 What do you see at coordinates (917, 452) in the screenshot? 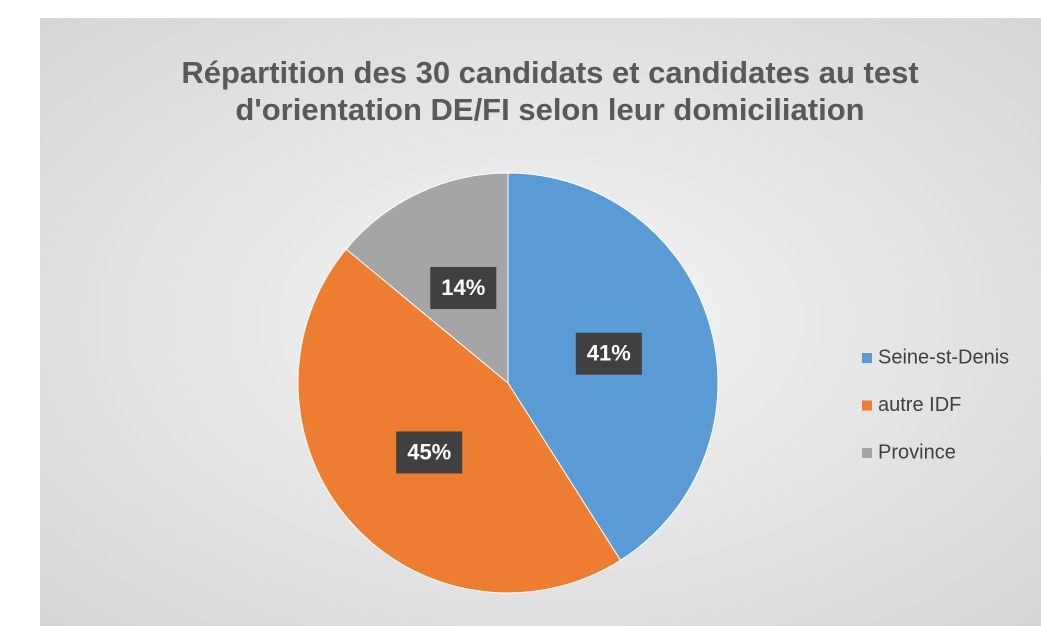
I see `legend-label: Province` at bounding box center [917, 452].